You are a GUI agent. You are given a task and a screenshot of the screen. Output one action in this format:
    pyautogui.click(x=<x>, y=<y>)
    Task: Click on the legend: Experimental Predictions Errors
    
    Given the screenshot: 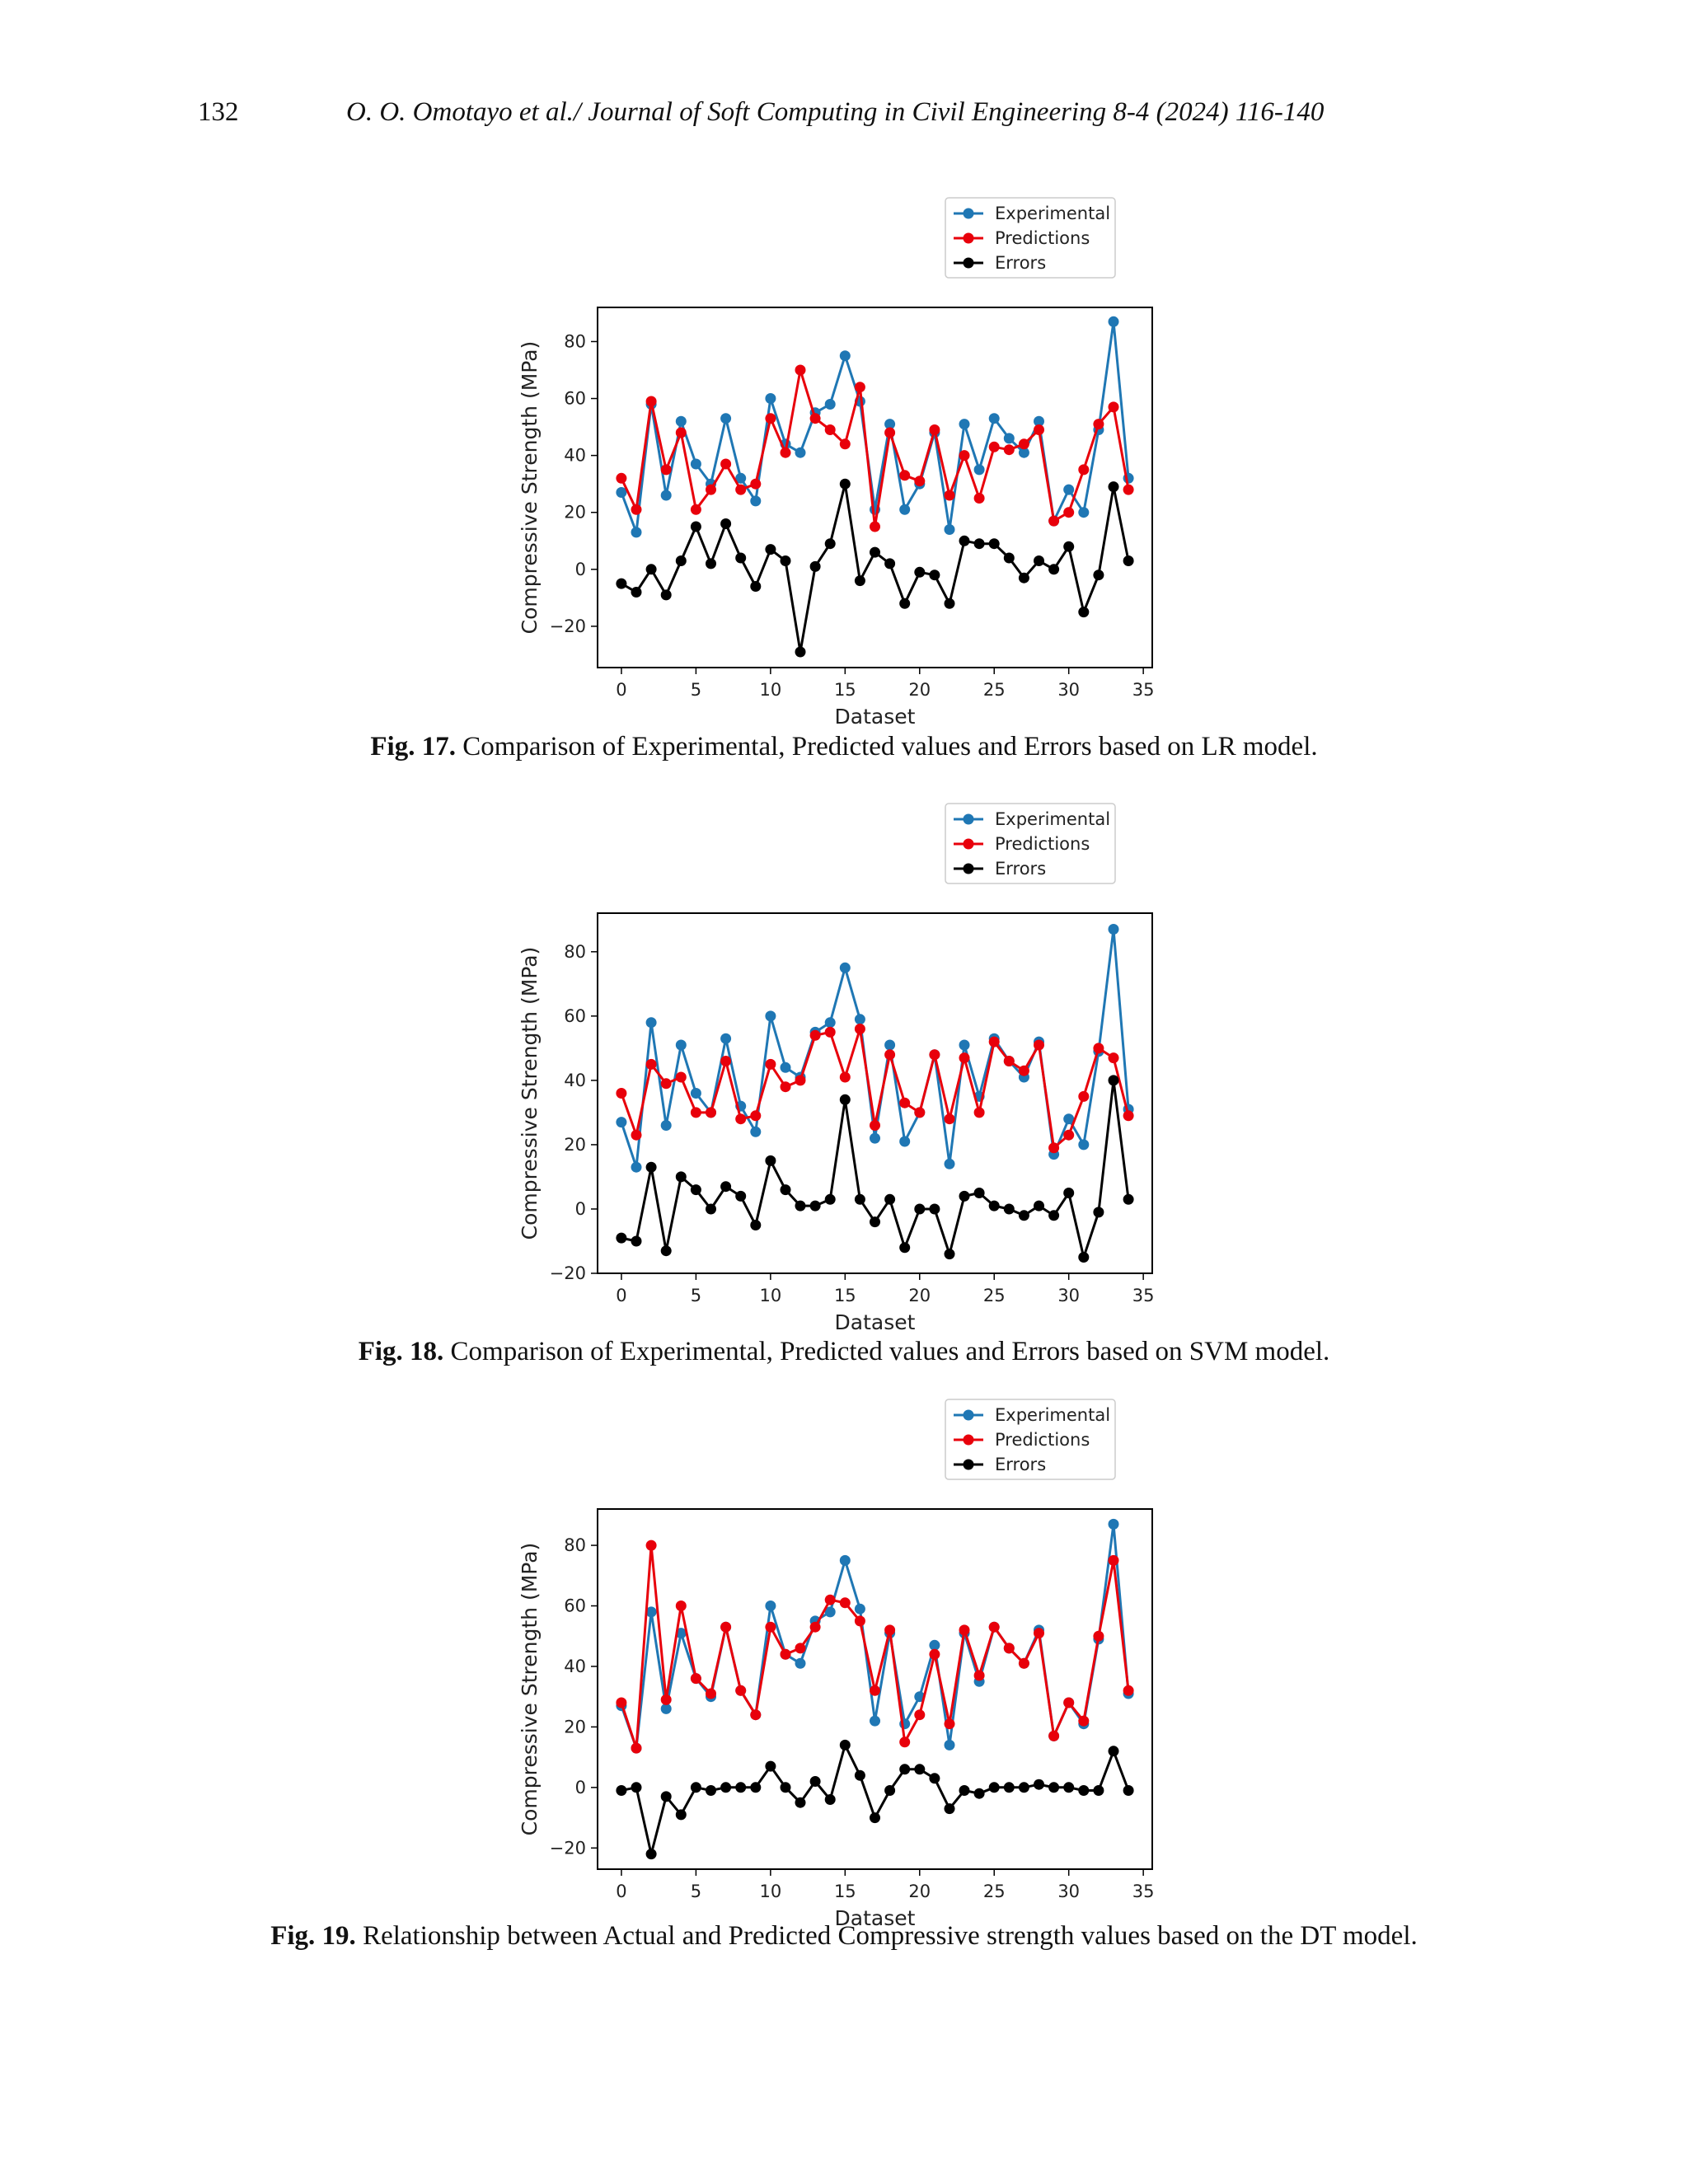 What is the action you would take?
    pyautogui.click(x=1030, y=843)
    